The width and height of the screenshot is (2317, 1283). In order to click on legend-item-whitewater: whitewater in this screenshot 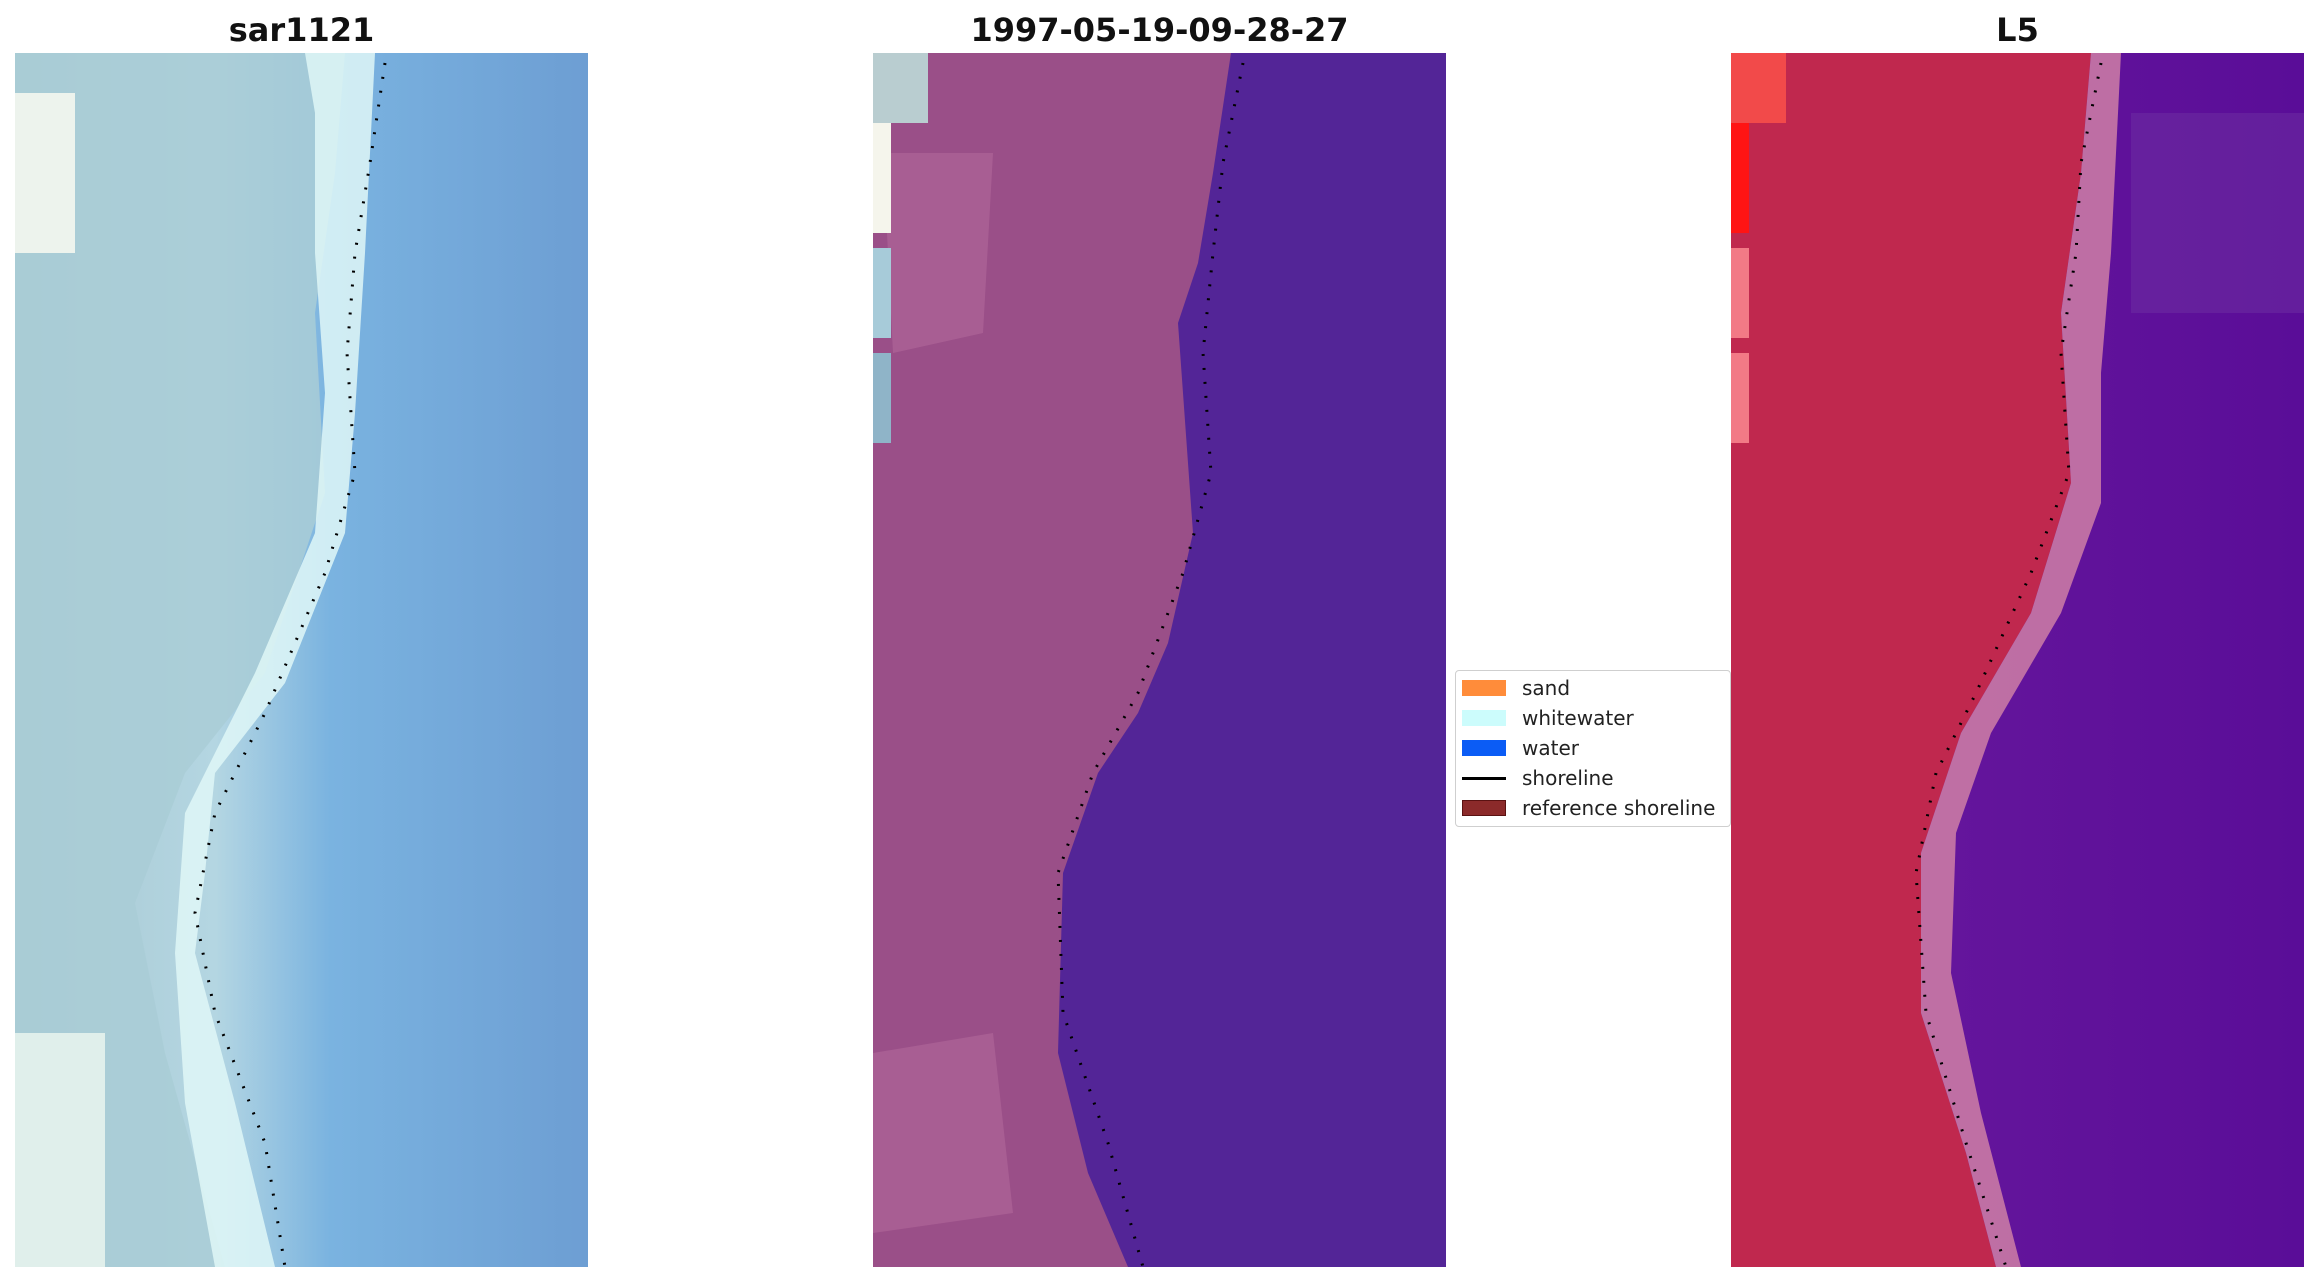, I will do `click(1548, 718)`.